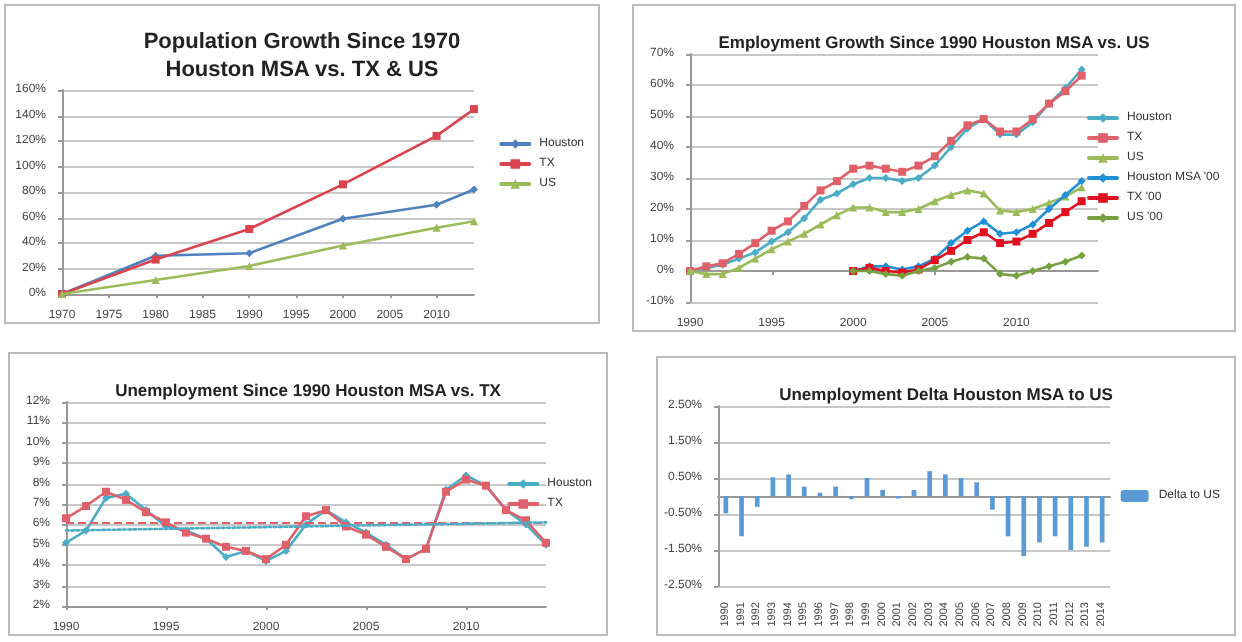 This screenshot has width=1242, height=642. I want to click on chart-title: Employment Growth Since 1990 Houston MSA vs. US, so click(934, 42).